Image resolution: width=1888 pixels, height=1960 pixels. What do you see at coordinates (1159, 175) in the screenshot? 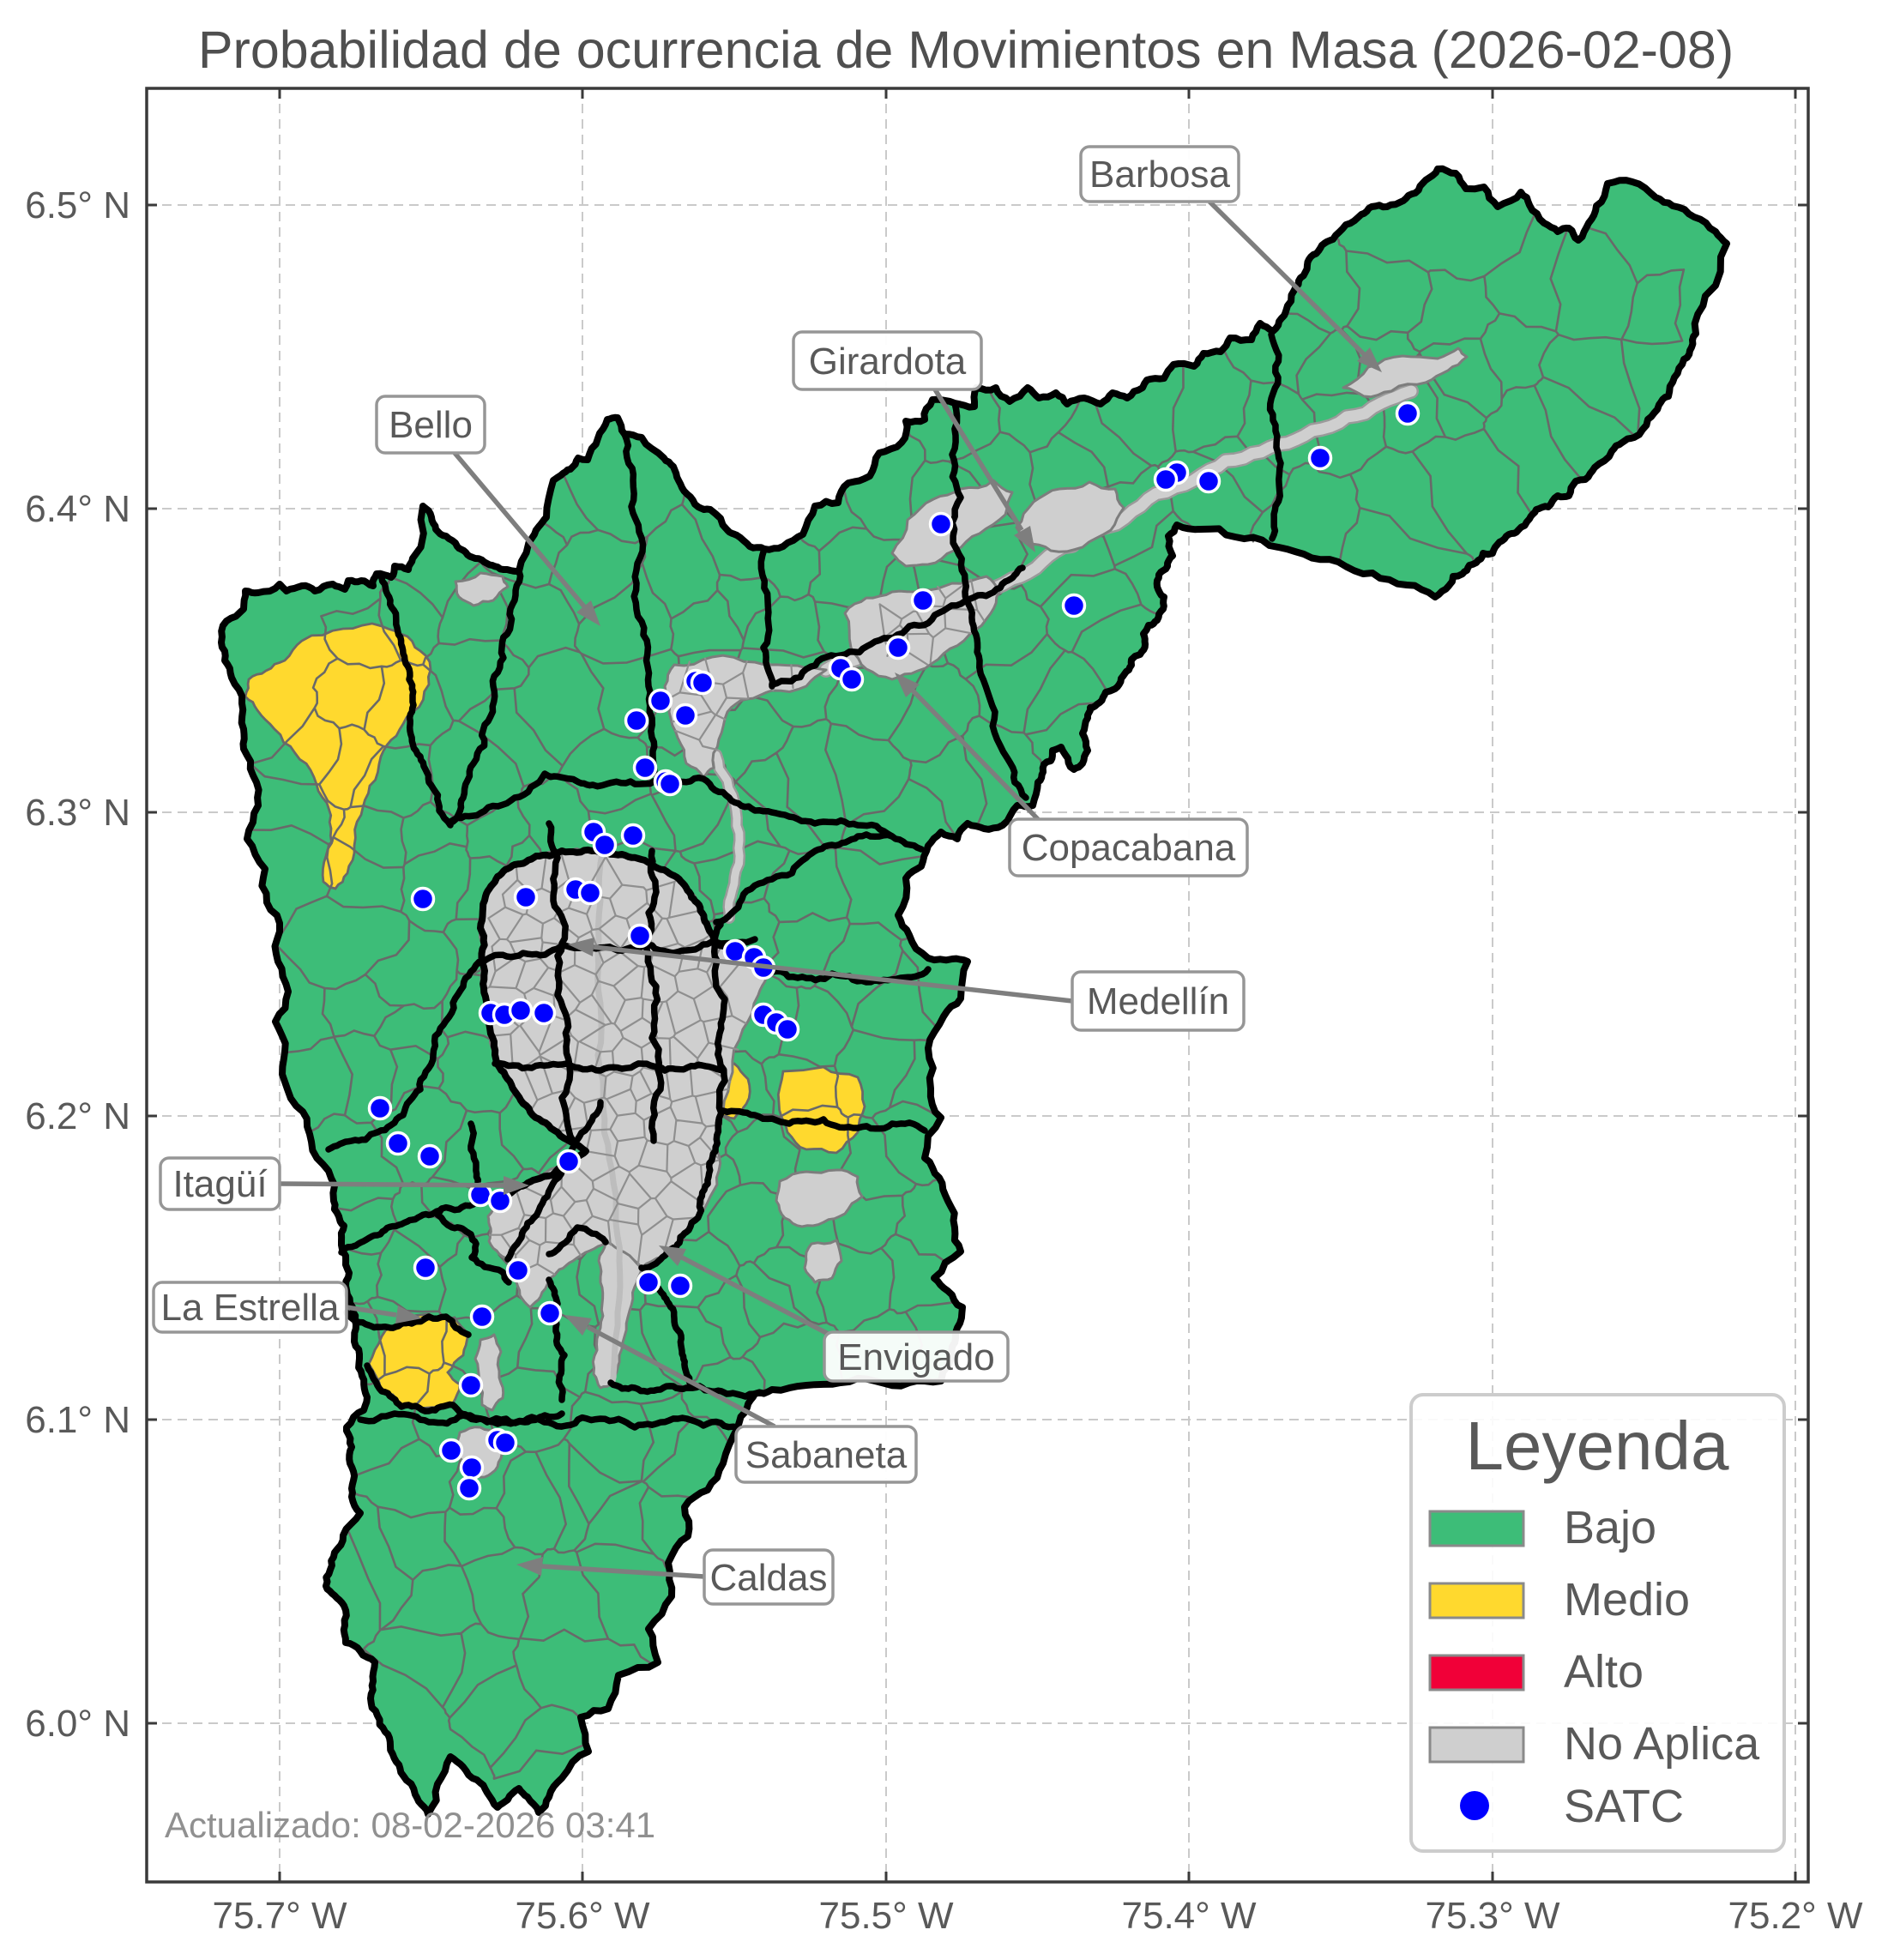
I see `svg-text: Barbosa` at bounding box center [1159, 175].